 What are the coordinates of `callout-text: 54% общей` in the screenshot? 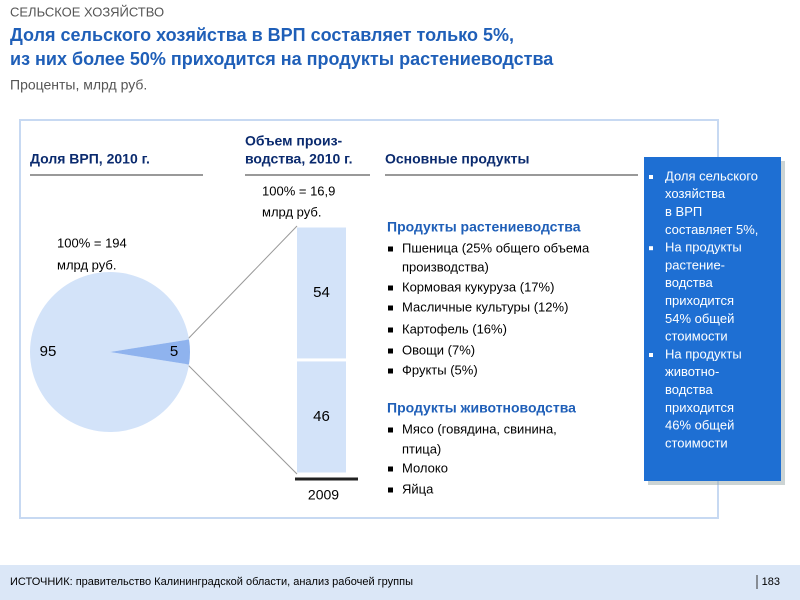 It's located at (699, 318).